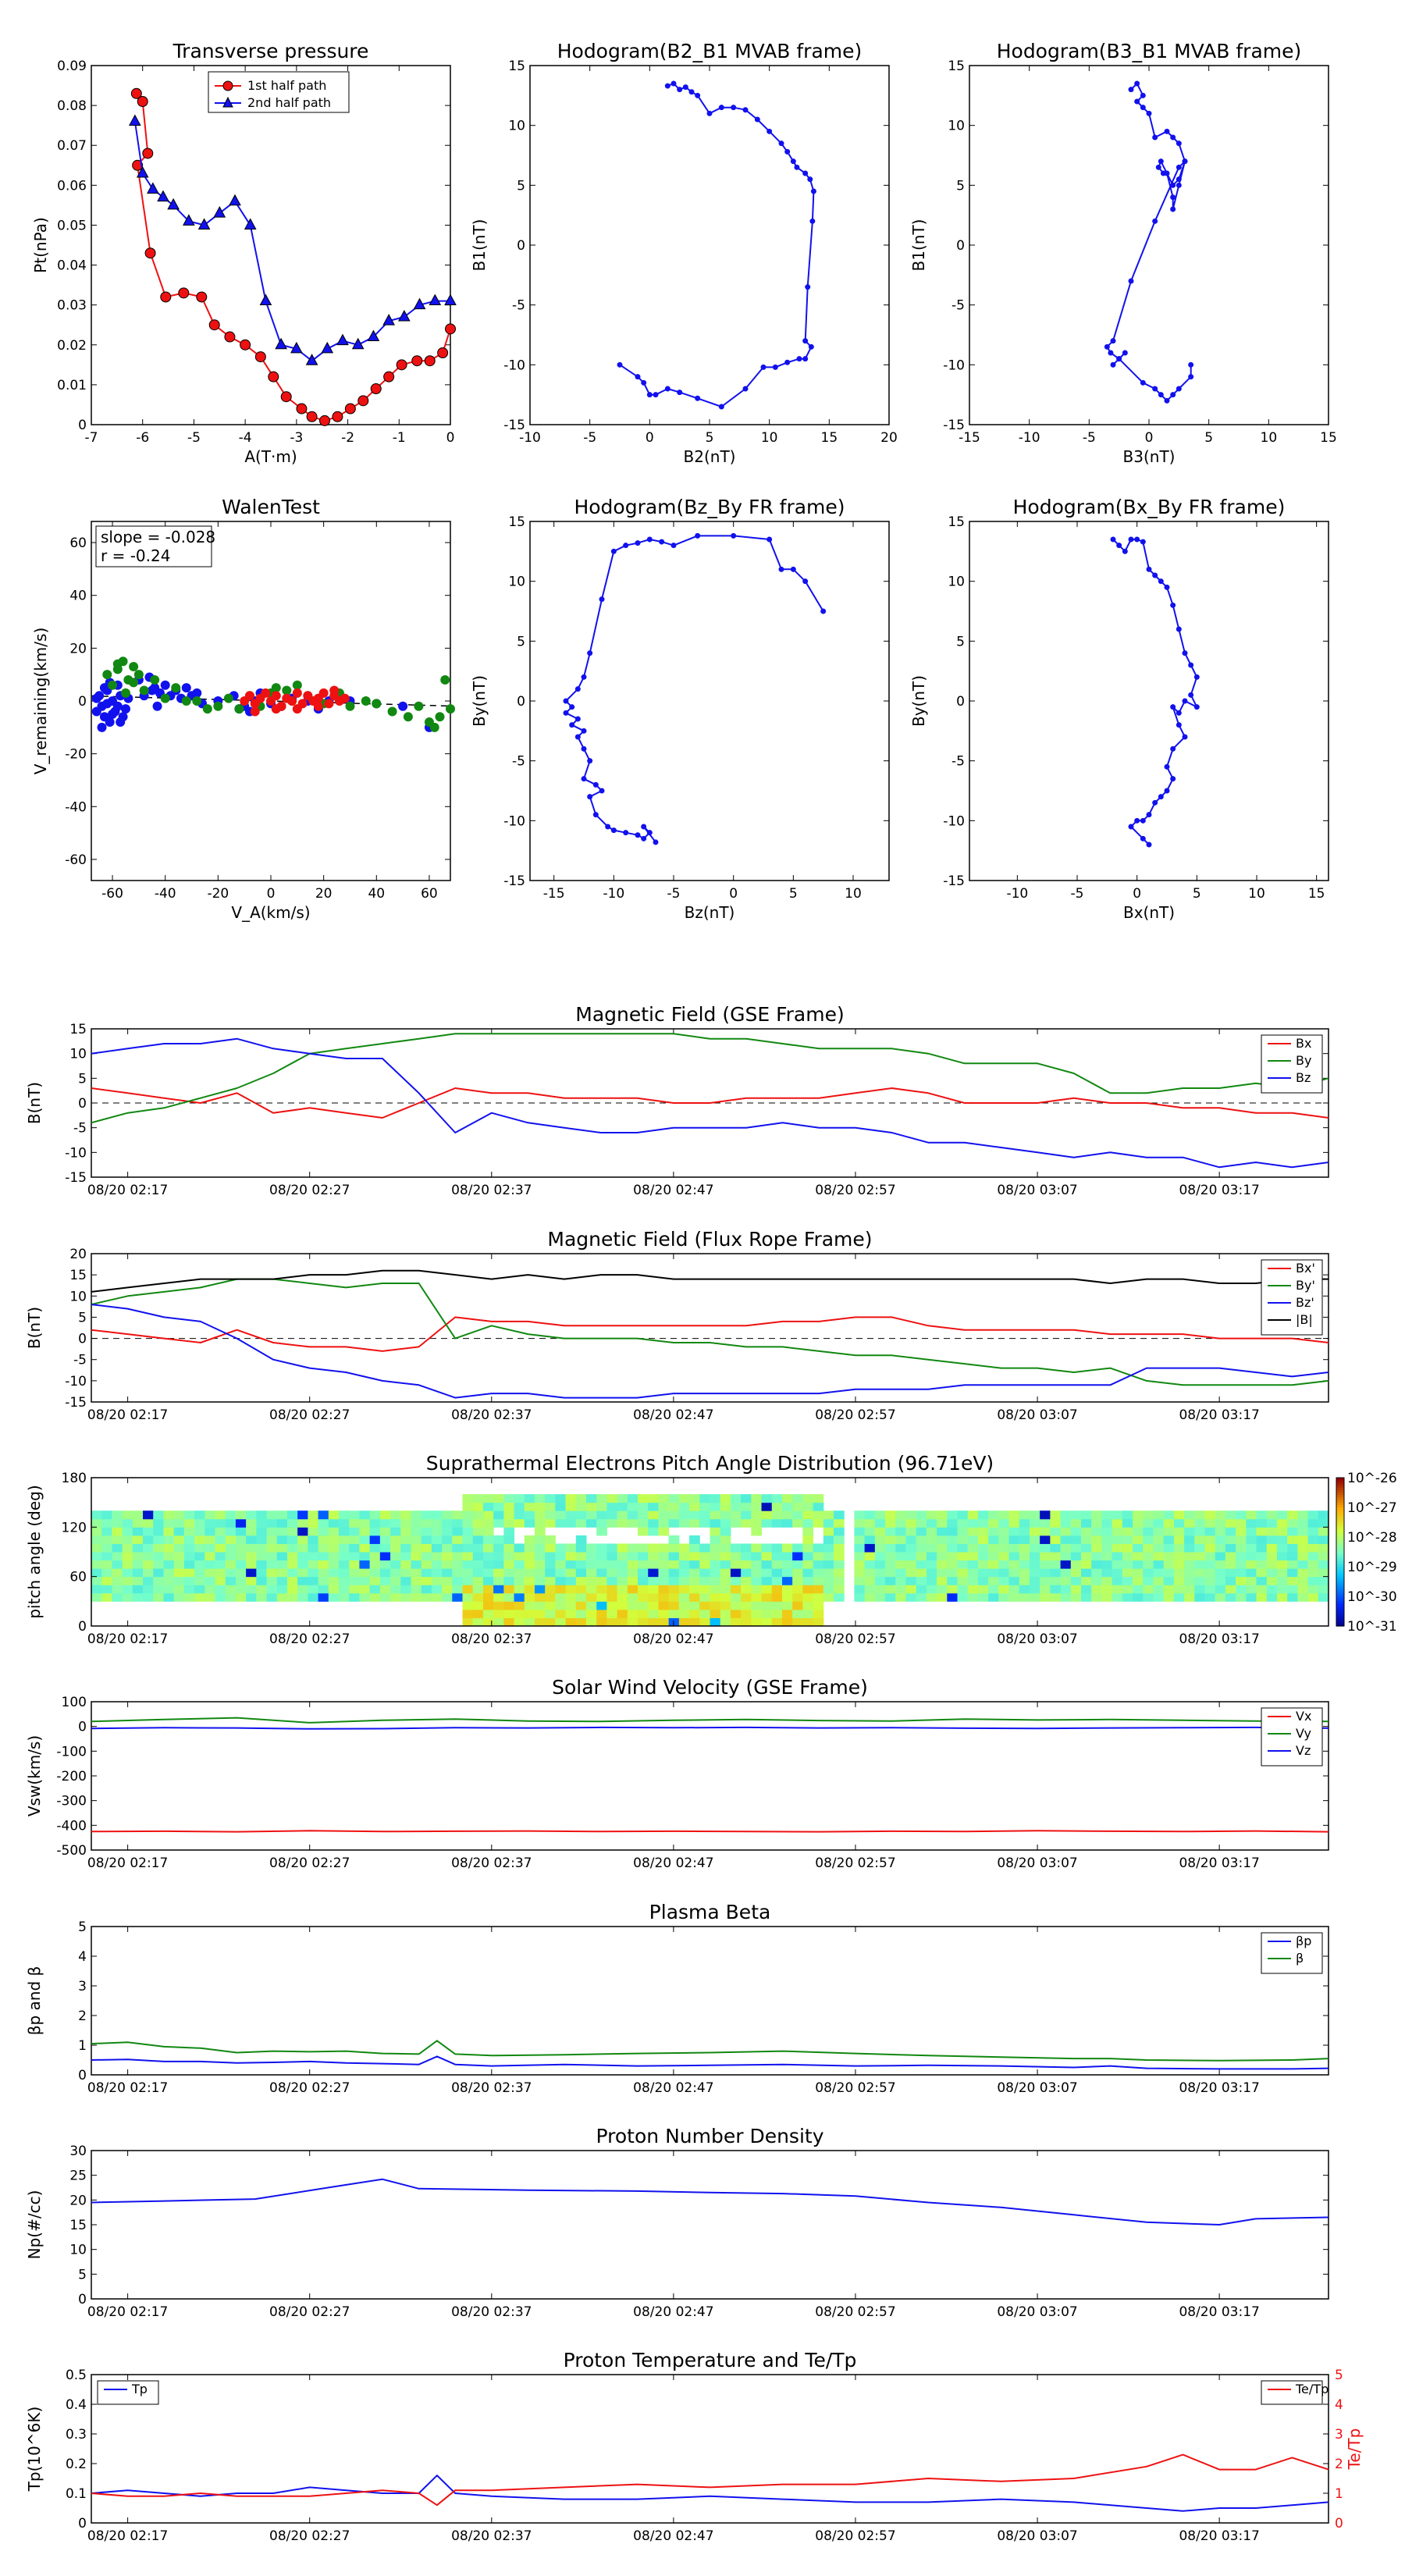  I want to click on y-tick-label: -5, so click(958, 762).